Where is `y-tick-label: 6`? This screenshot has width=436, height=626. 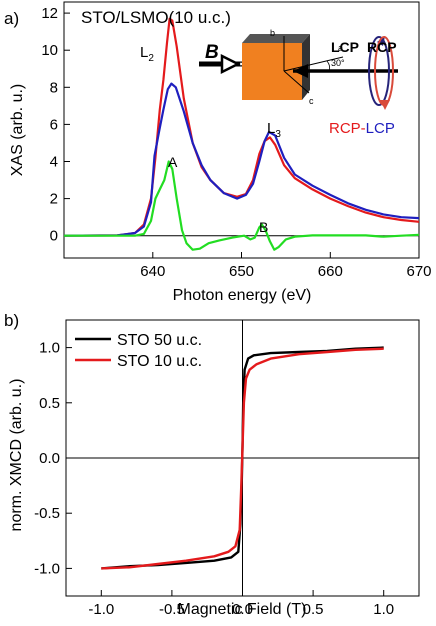 y-tick-label: 6 is located at coordinates (54, 124).